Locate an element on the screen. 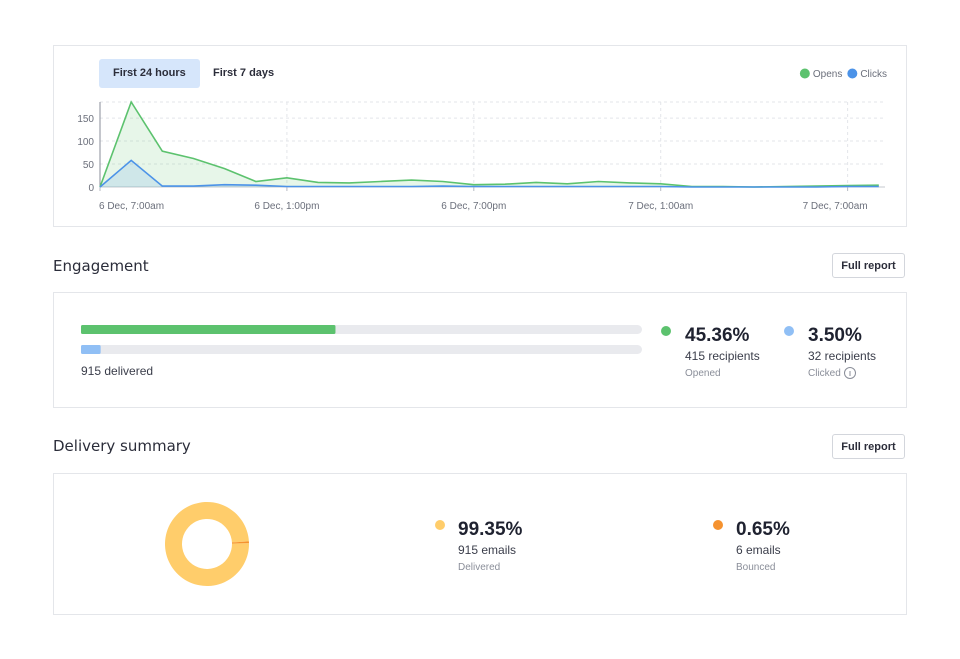 Image resolution: width=960 pixels, height=659 pixels. section-title: Delivery summary is located at coordinates (122, 446).